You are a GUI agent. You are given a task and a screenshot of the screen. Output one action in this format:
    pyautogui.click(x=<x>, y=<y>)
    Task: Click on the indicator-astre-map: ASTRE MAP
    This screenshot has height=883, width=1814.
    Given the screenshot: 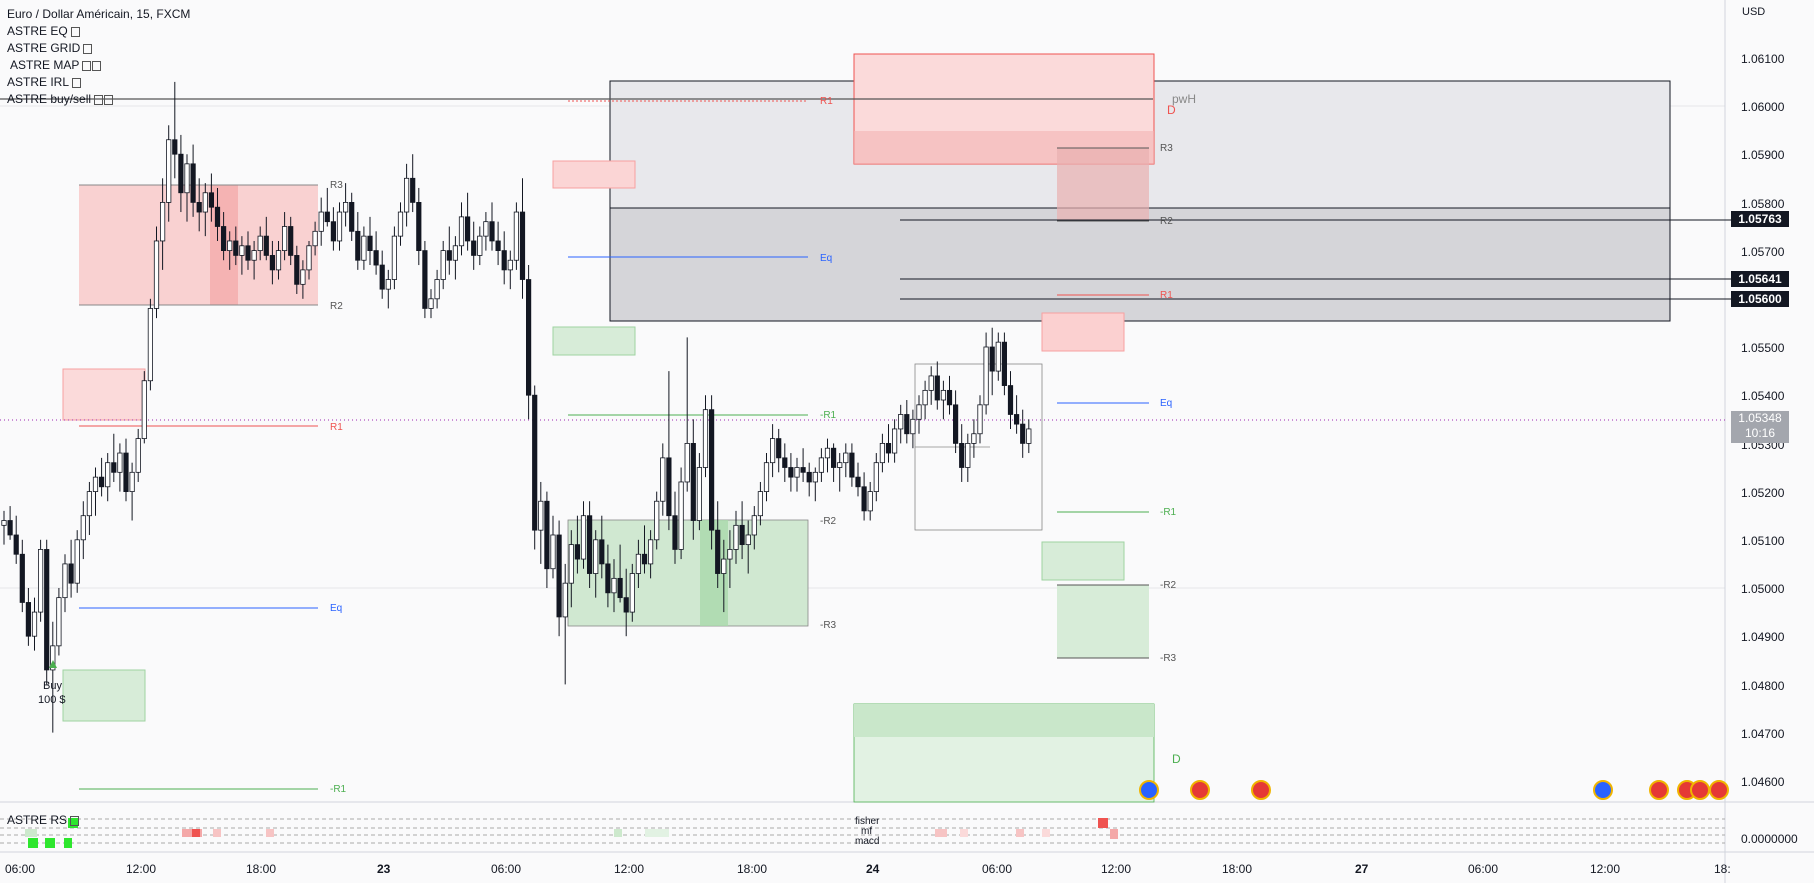 What is the action you would take?
    pyautogui.click(x=98, y=65)
    